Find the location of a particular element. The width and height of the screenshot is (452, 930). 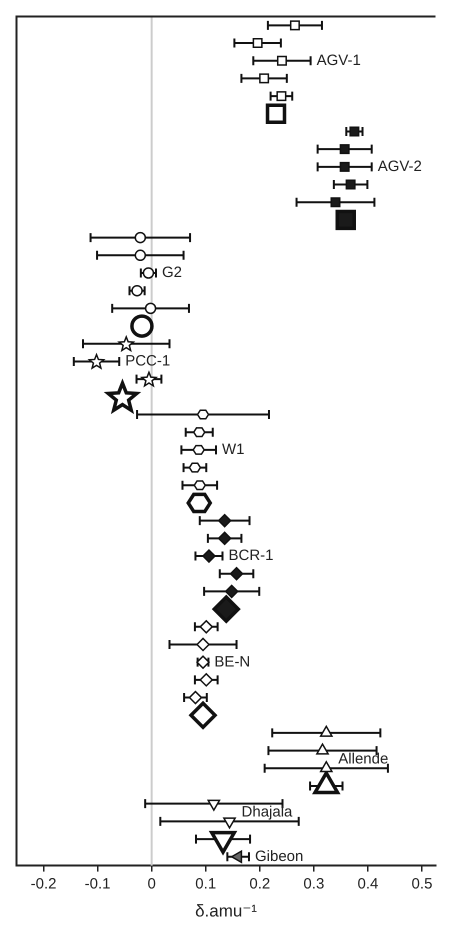

x-tick-label: 0 is located at coordinates (151, 884).